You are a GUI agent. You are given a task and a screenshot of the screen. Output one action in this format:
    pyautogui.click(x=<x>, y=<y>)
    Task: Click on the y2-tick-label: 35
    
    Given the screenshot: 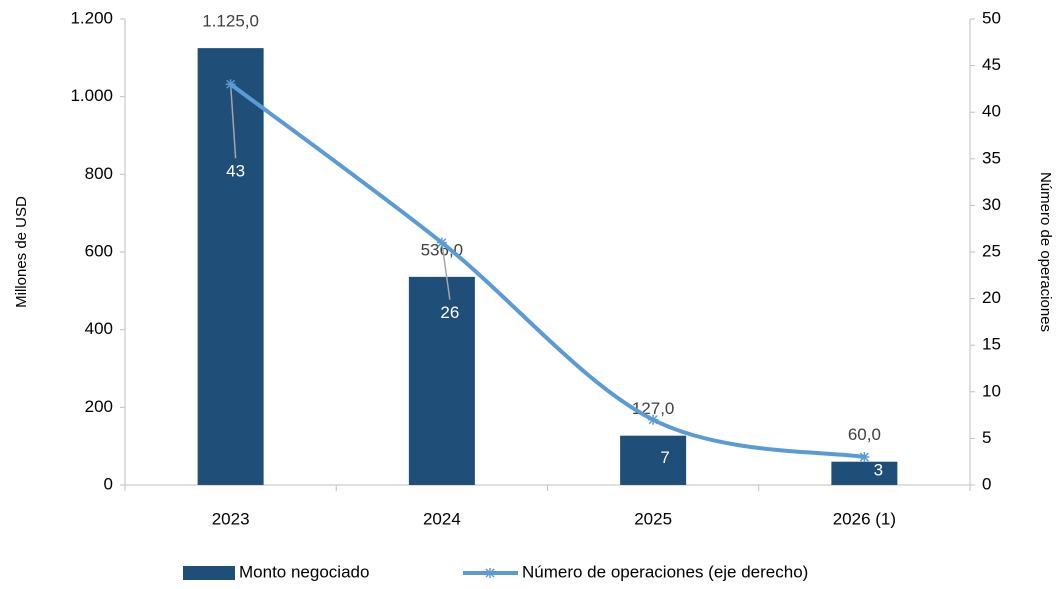 What is the action you would take?
    pyautogui.click(x=991, y=157)
    